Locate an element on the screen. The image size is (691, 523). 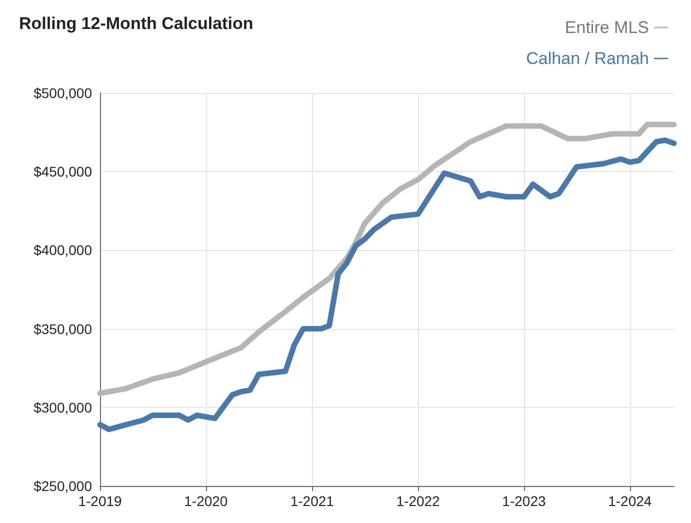
y-tick-label: $250,000 is located at coordinates (63, 486).